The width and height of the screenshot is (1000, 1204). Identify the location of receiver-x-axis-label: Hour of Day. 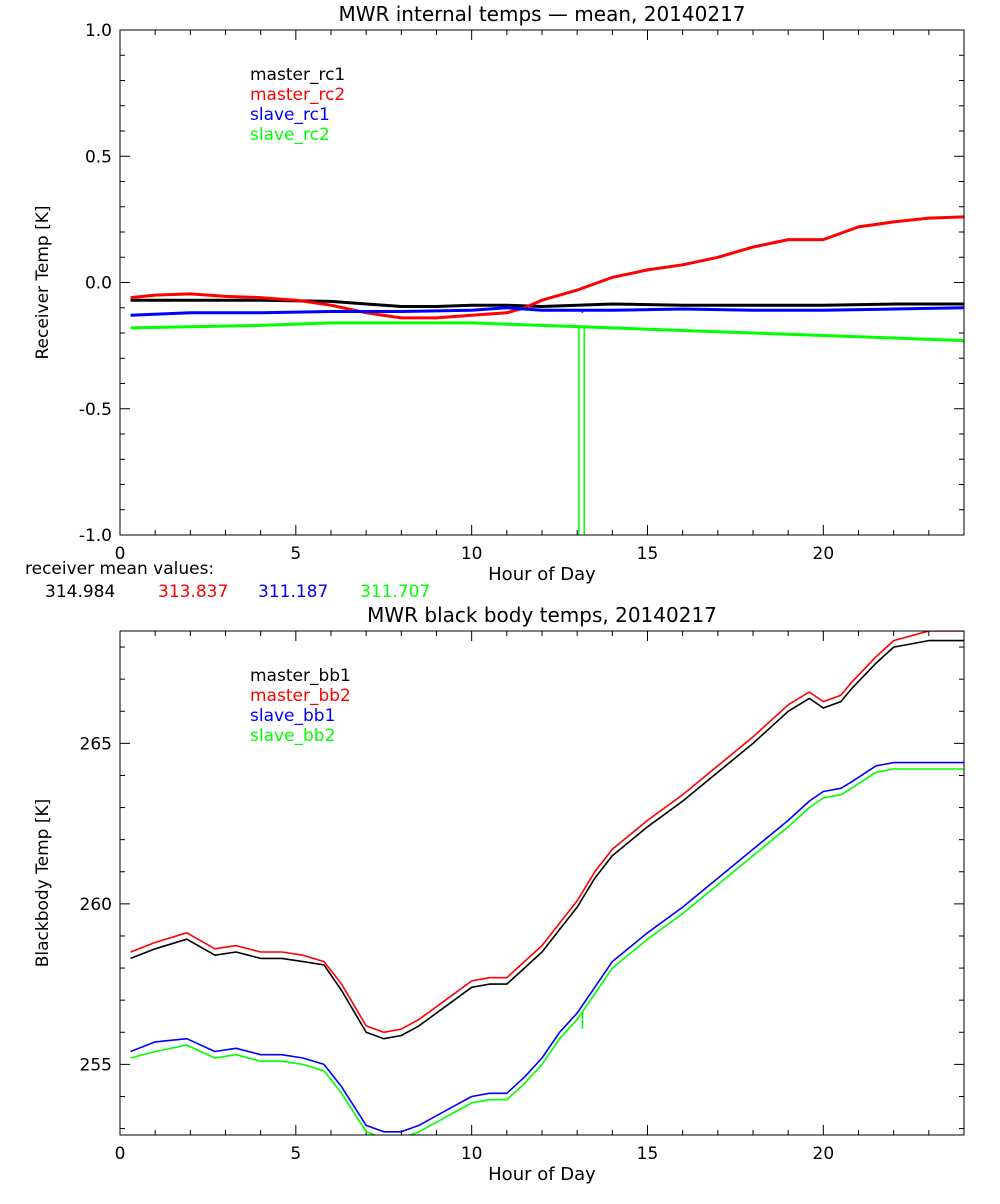
(542, 574).